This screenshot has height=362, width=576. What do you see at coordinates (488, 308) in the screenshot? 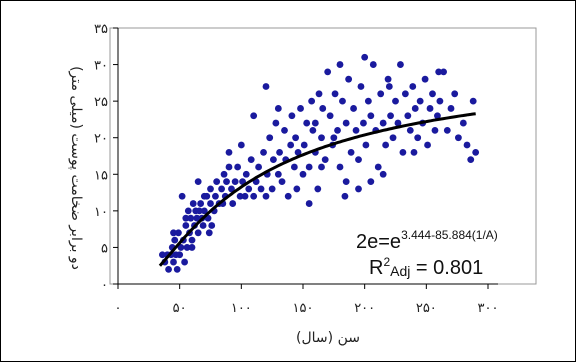
I see `x-tick-label: ۳۰۰` at bounding box center [488, 308].